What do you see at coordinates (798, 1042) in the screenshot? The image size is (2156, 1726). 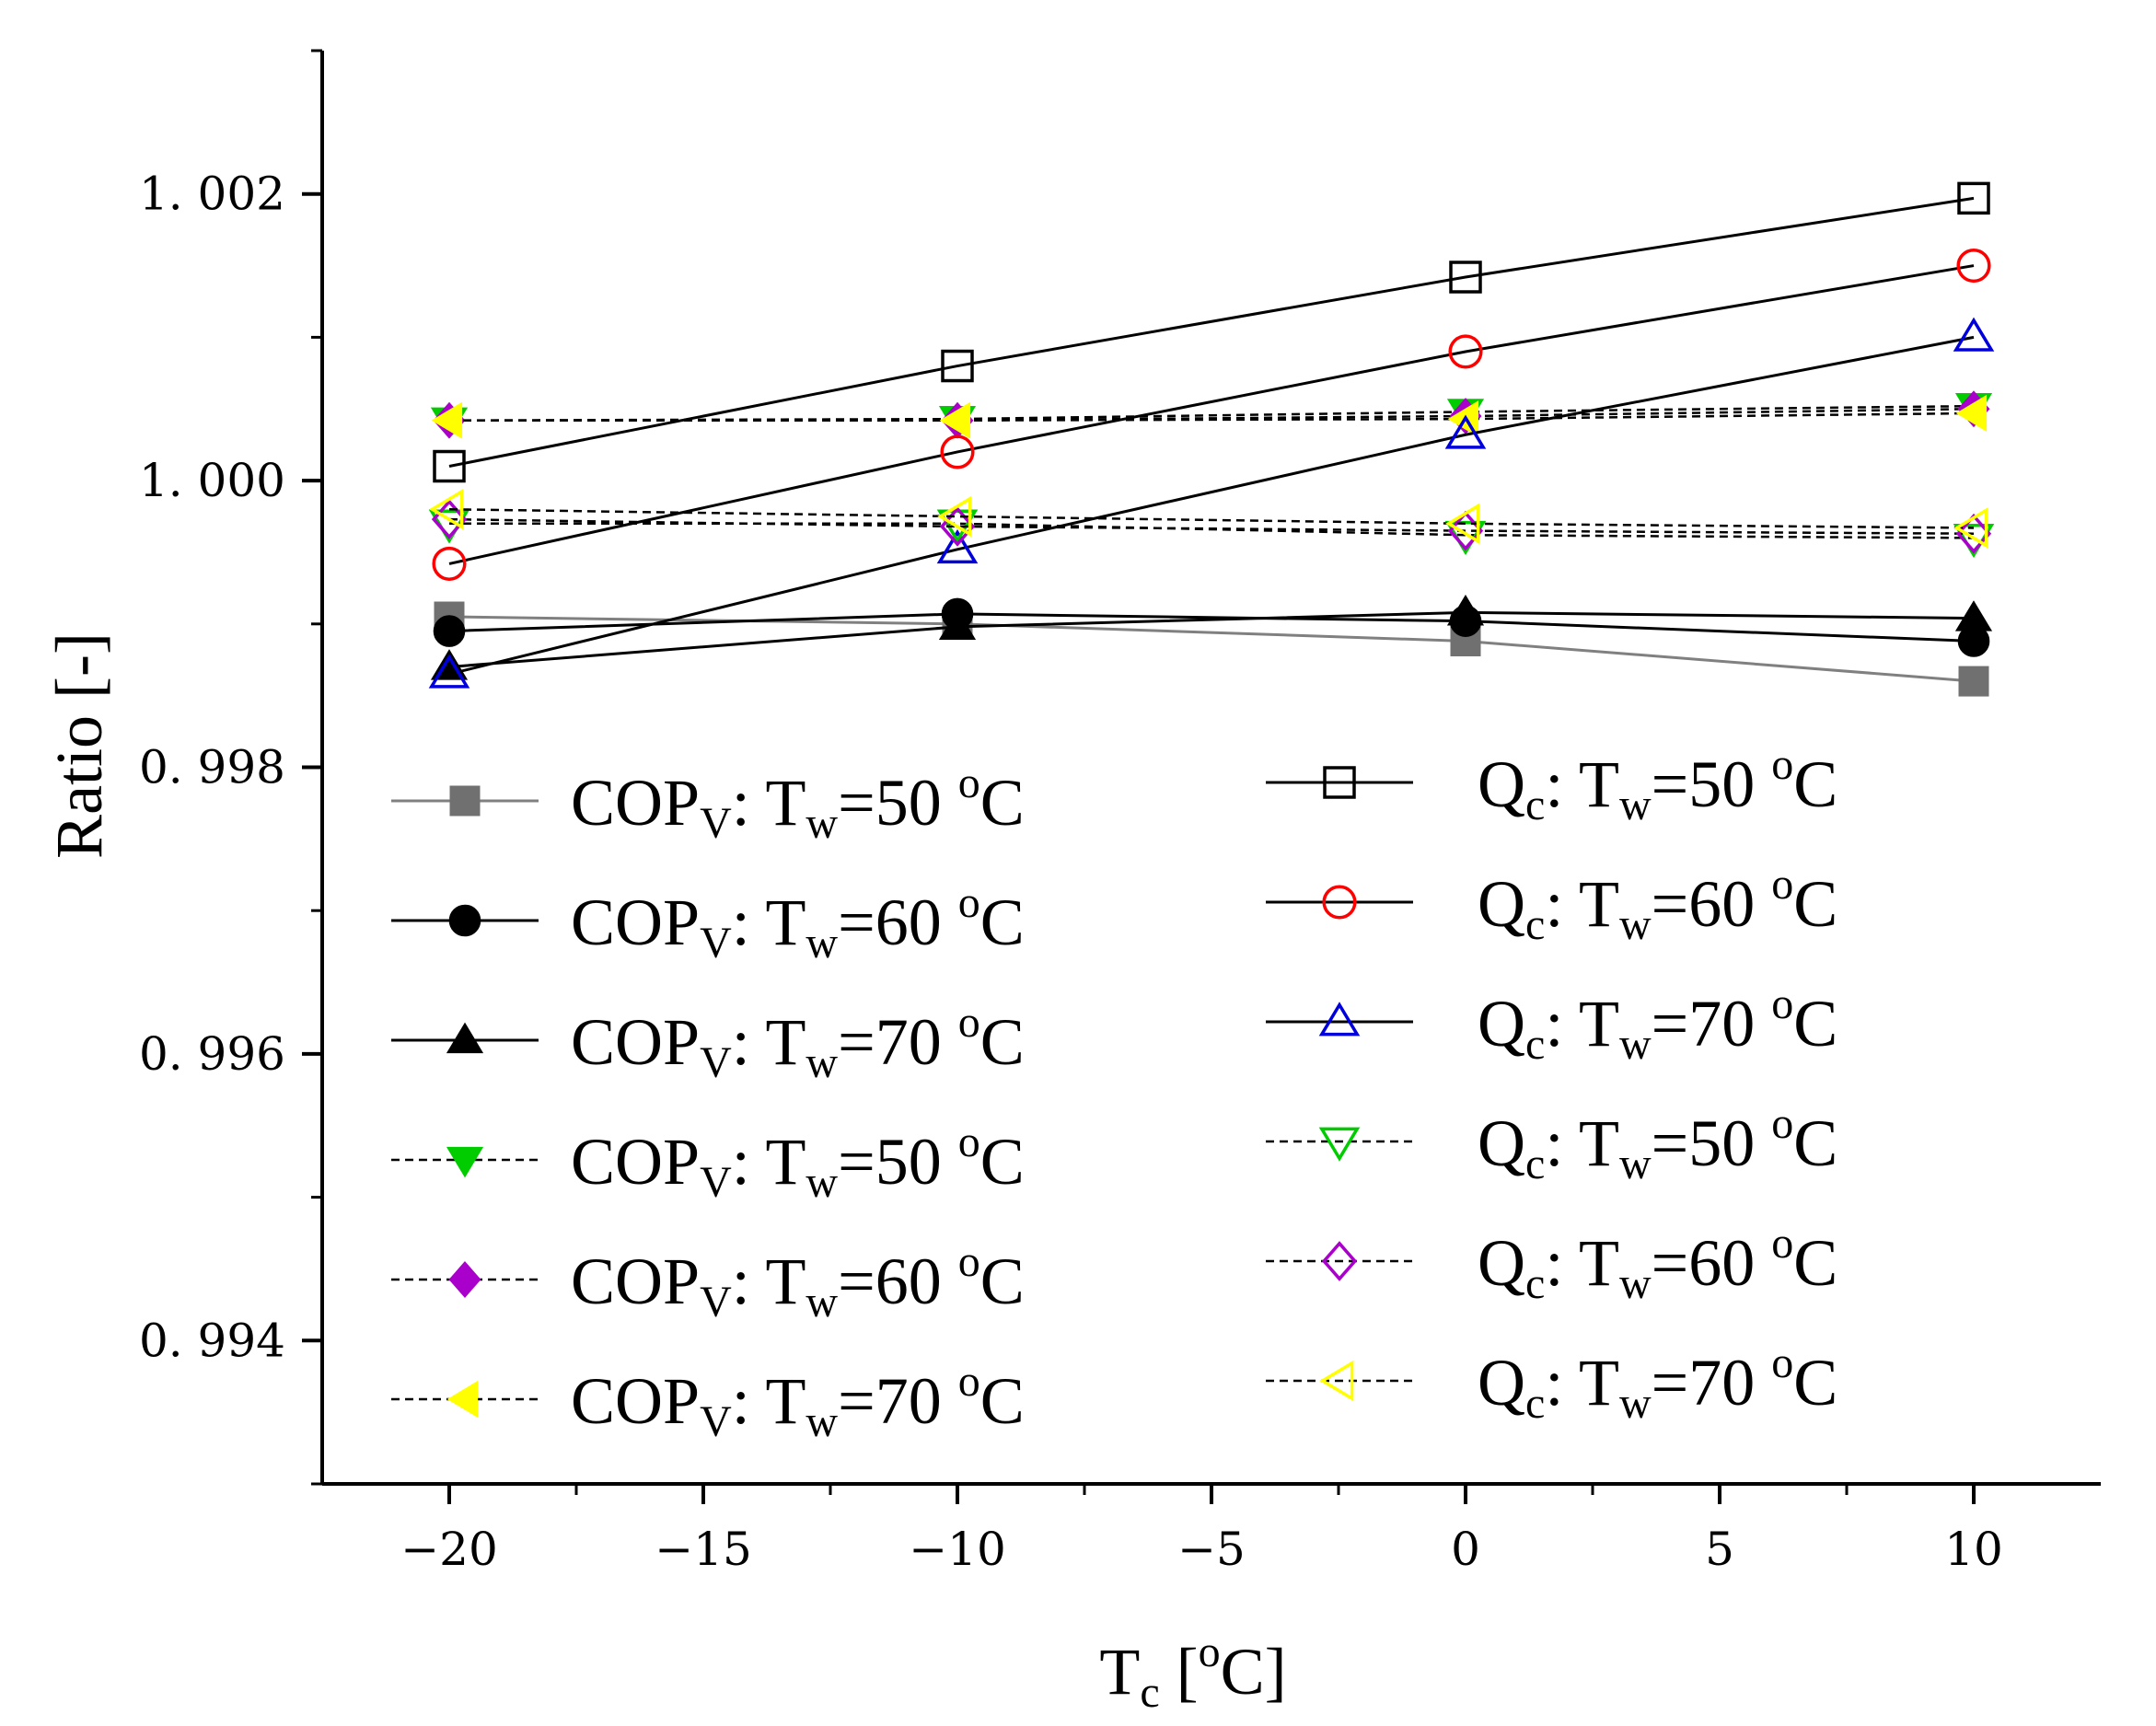 I see `legend-label: COPV: Tw=70 oC` at bounding box center [798, 1042].